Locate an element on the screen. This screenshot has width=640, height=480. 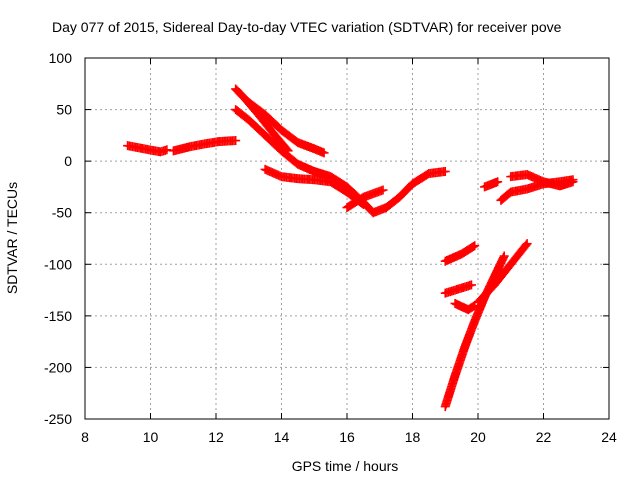
x-tick-label: 20 is located at coordinates (478, 437).